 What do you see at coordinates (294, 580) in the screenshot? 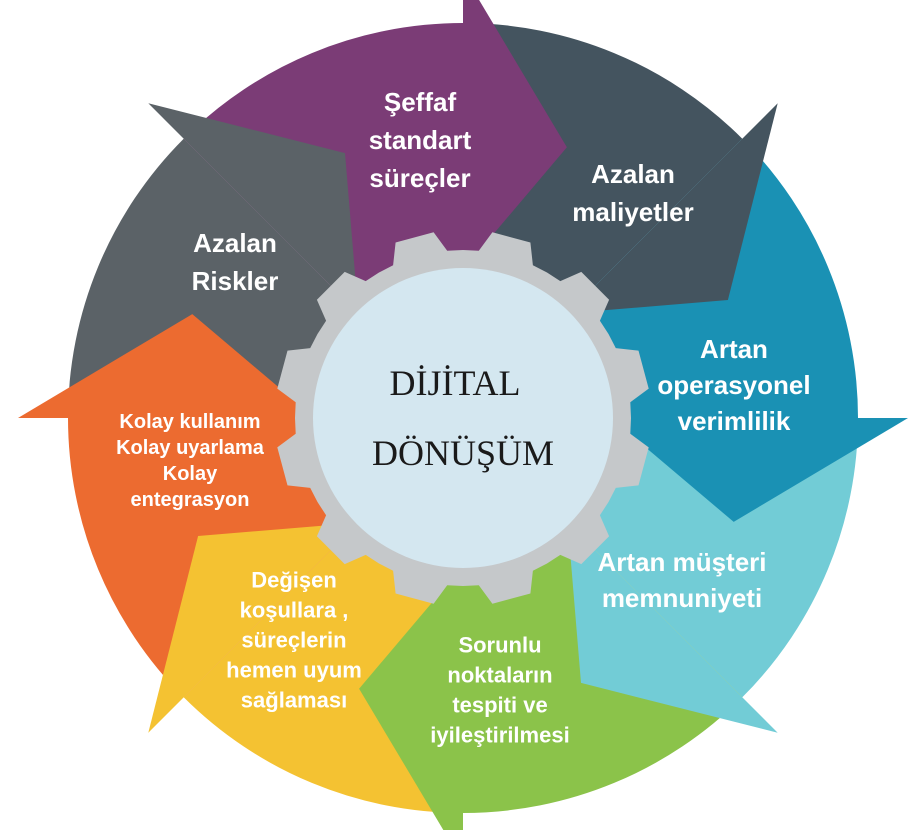
I see `label-degisen-kosullara-line-1: Değişen` at bounding box center [294, 580].